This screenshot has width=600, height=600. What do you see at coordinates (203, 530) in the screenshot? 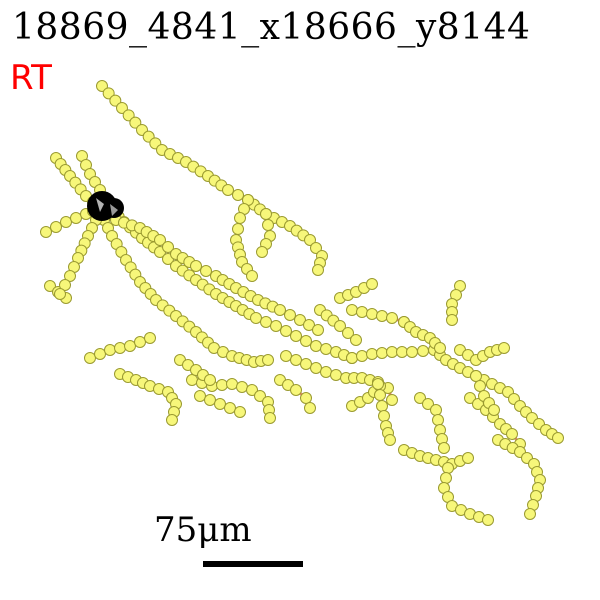
I see `scale-bar-label: 75μm` at bounding box center [203, 530].